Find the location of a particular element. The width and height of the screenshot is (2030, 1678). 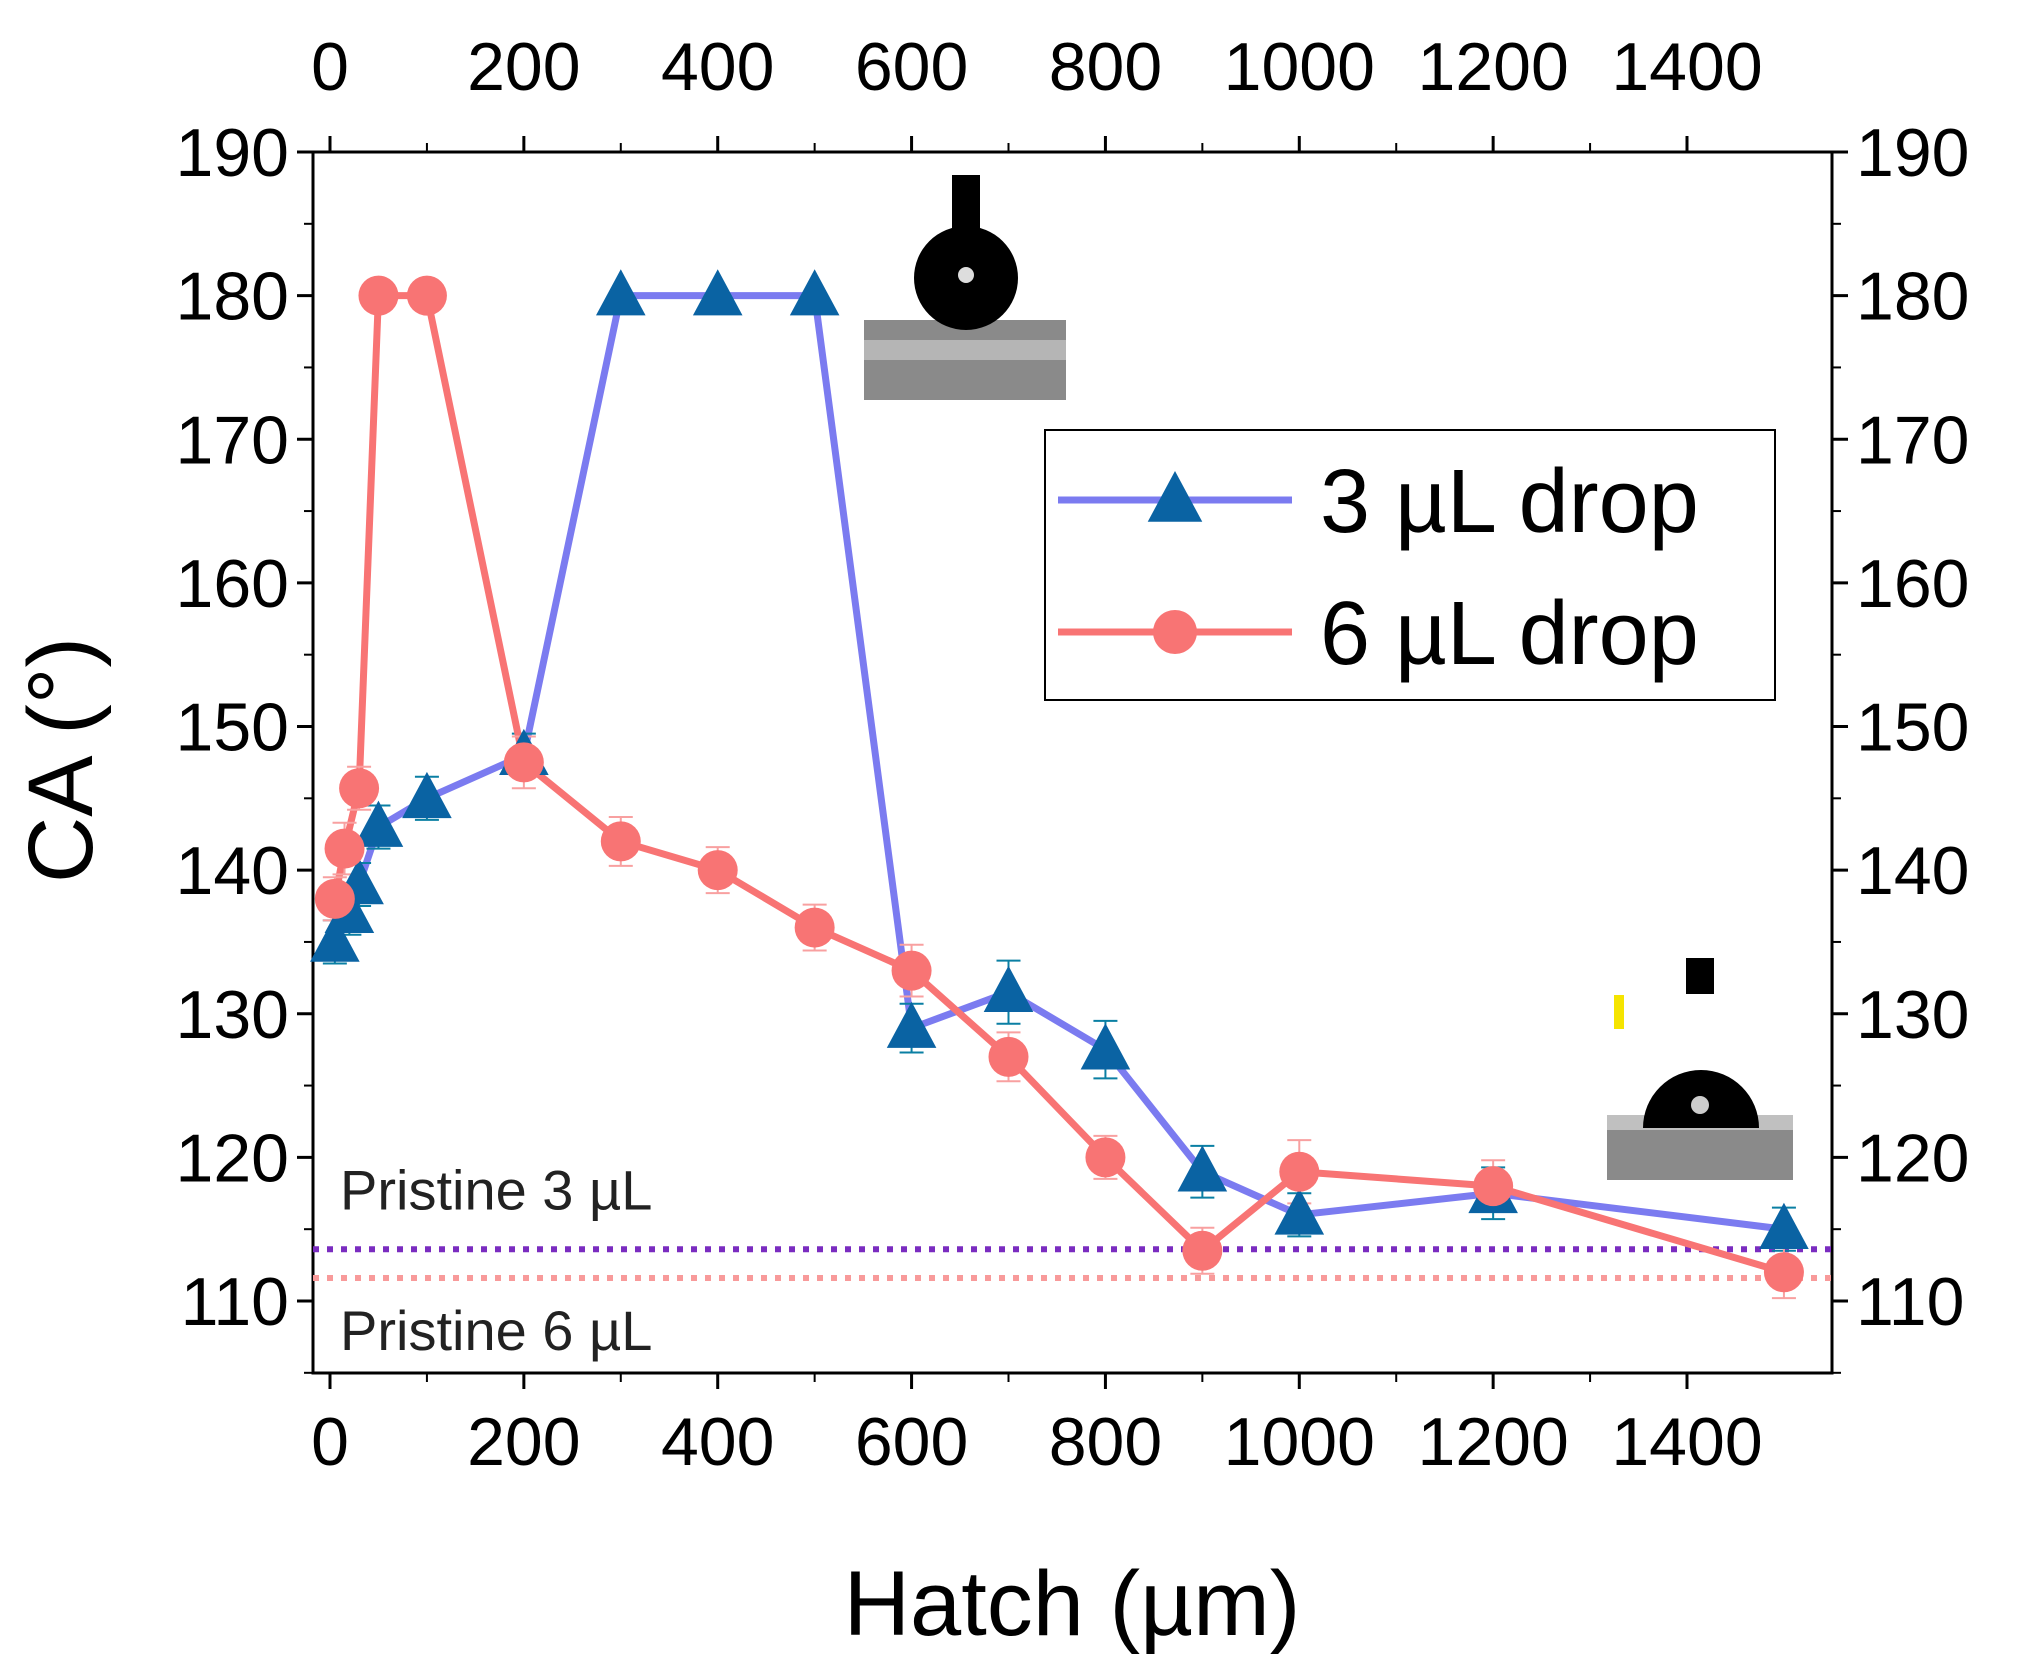

y-tick-label-left: 150 is located at coordinates (232, 728).